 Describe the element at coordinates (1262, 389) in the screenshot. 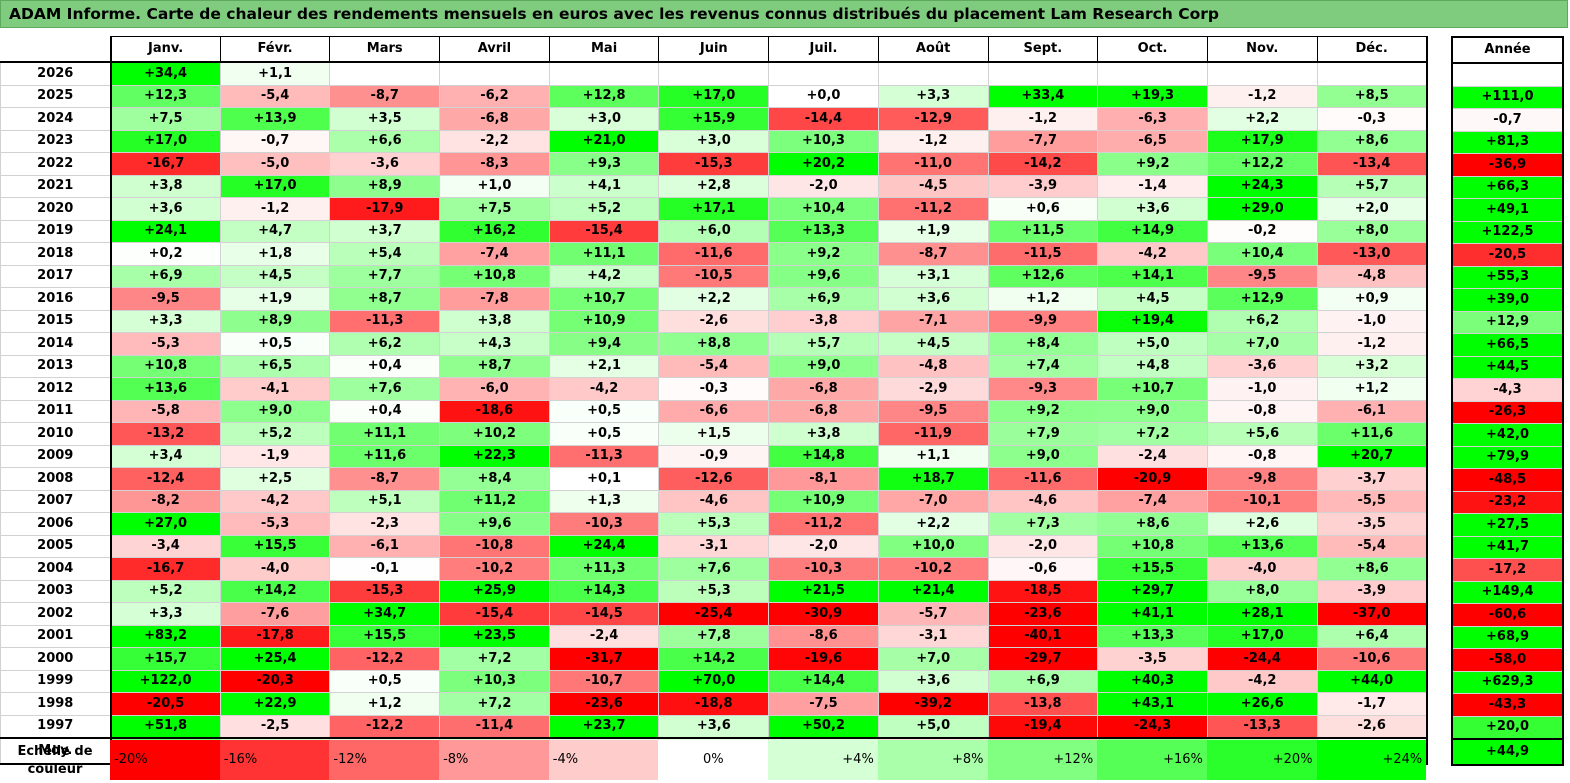

I see `month-return-cell: -1,0` at that location.